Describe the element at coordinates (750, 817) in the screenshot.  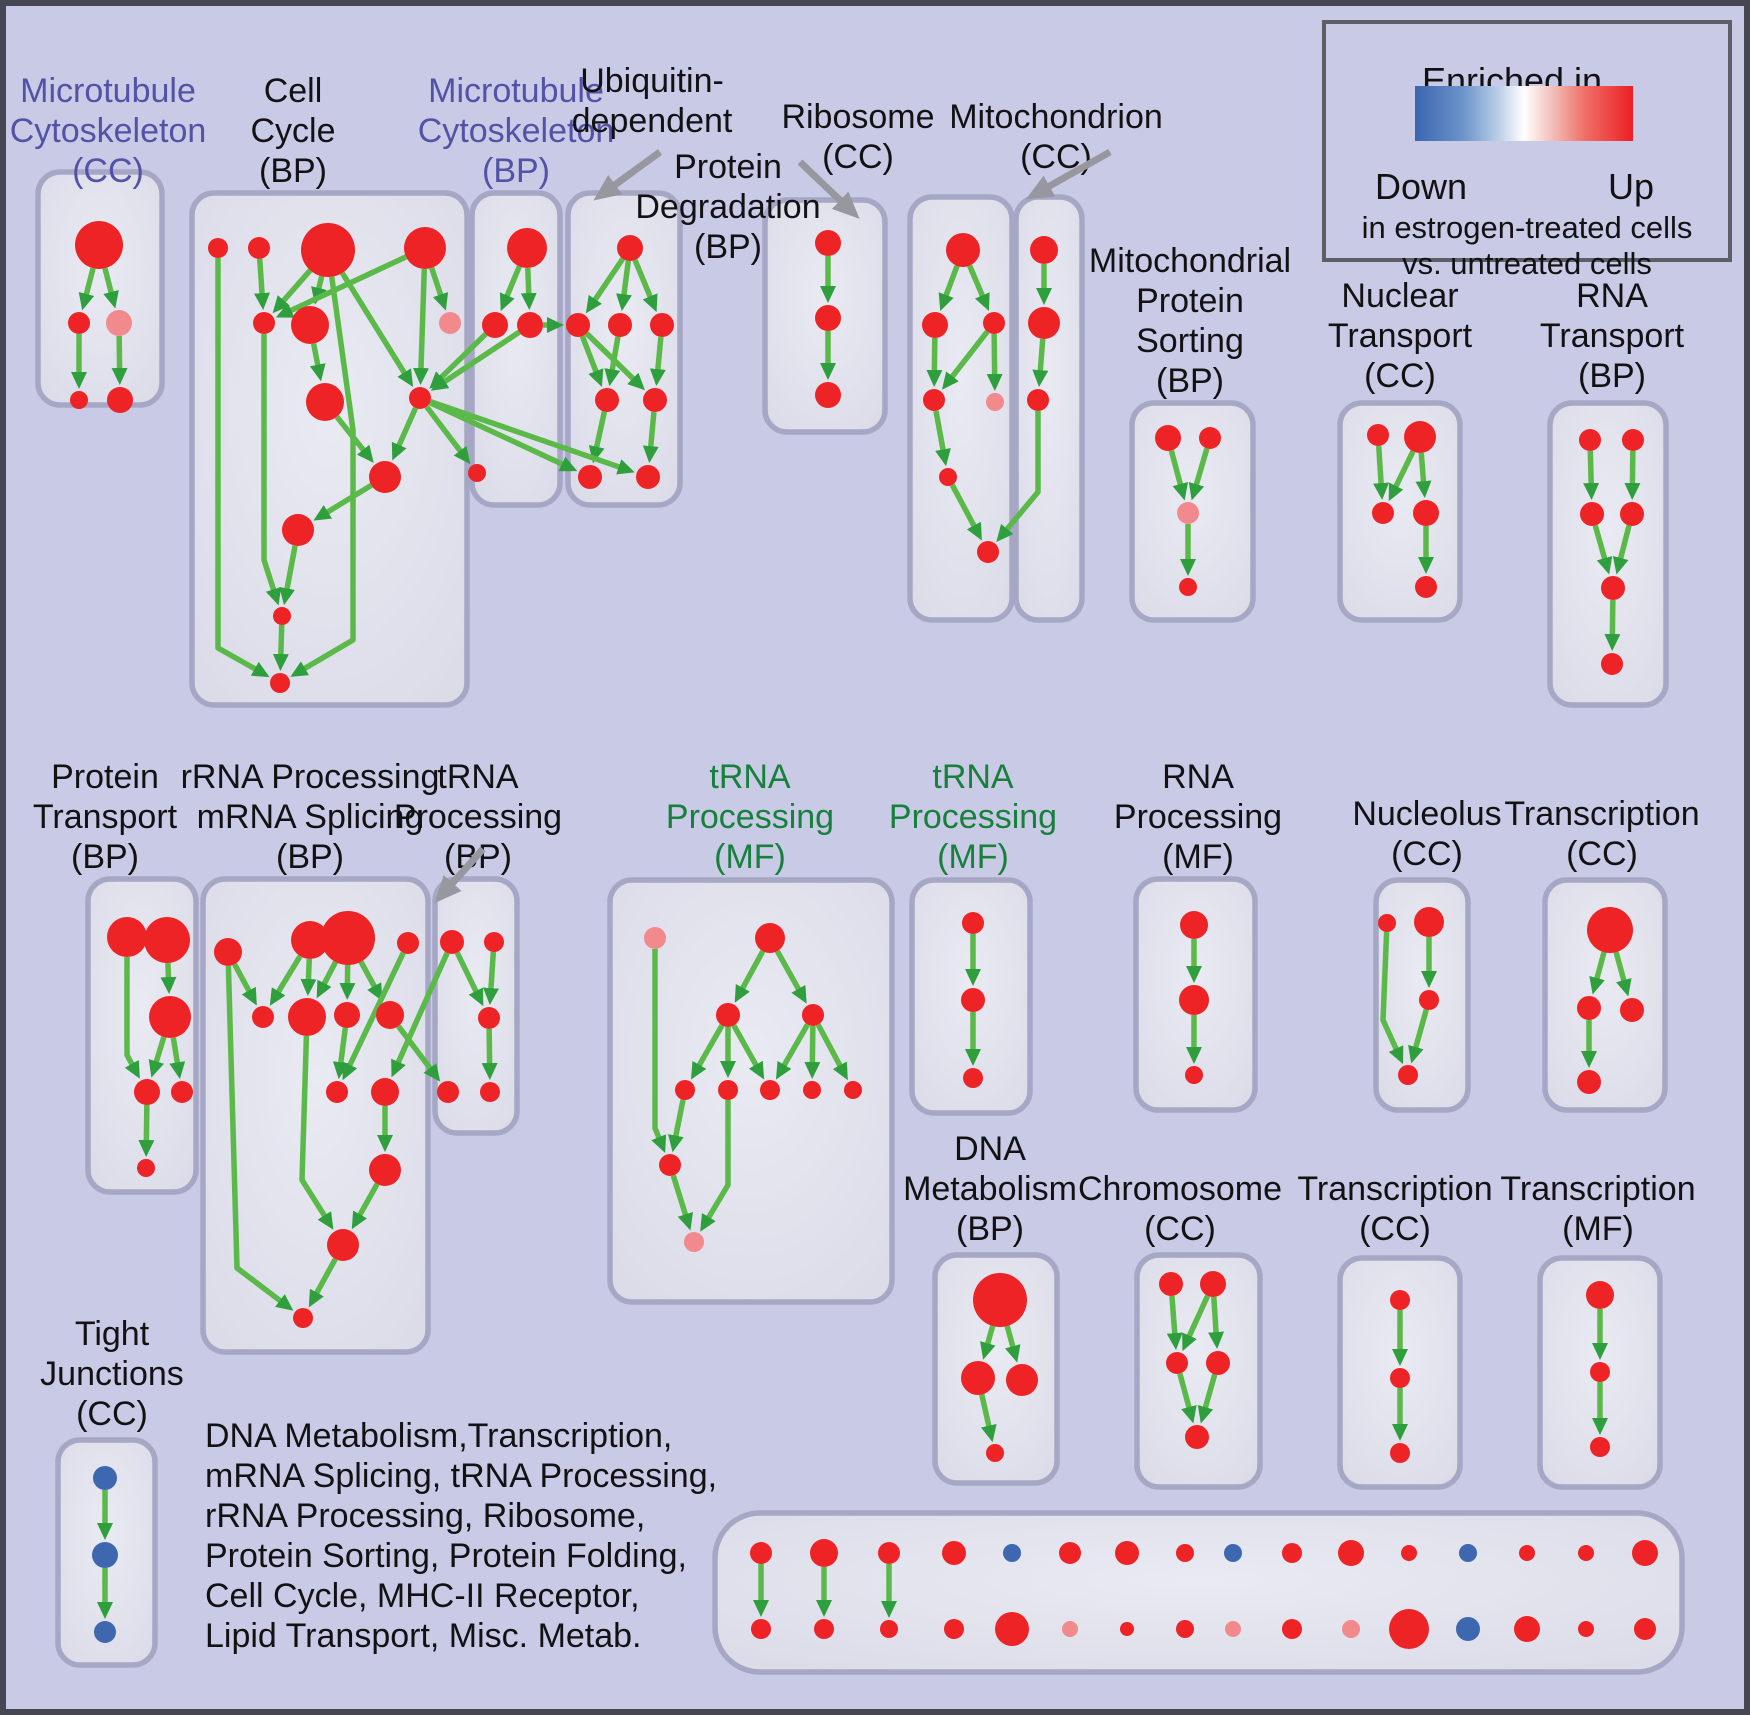
I see `cluster-label-trna_mf1: tRNA Processing (MF)` at that location.